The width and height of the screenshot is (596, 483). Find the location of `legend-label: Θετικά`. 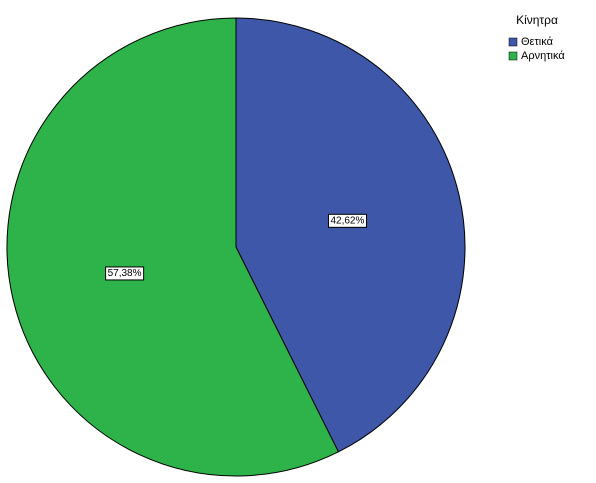

legend-label: Θετικά is located at coordinates (537, 42).